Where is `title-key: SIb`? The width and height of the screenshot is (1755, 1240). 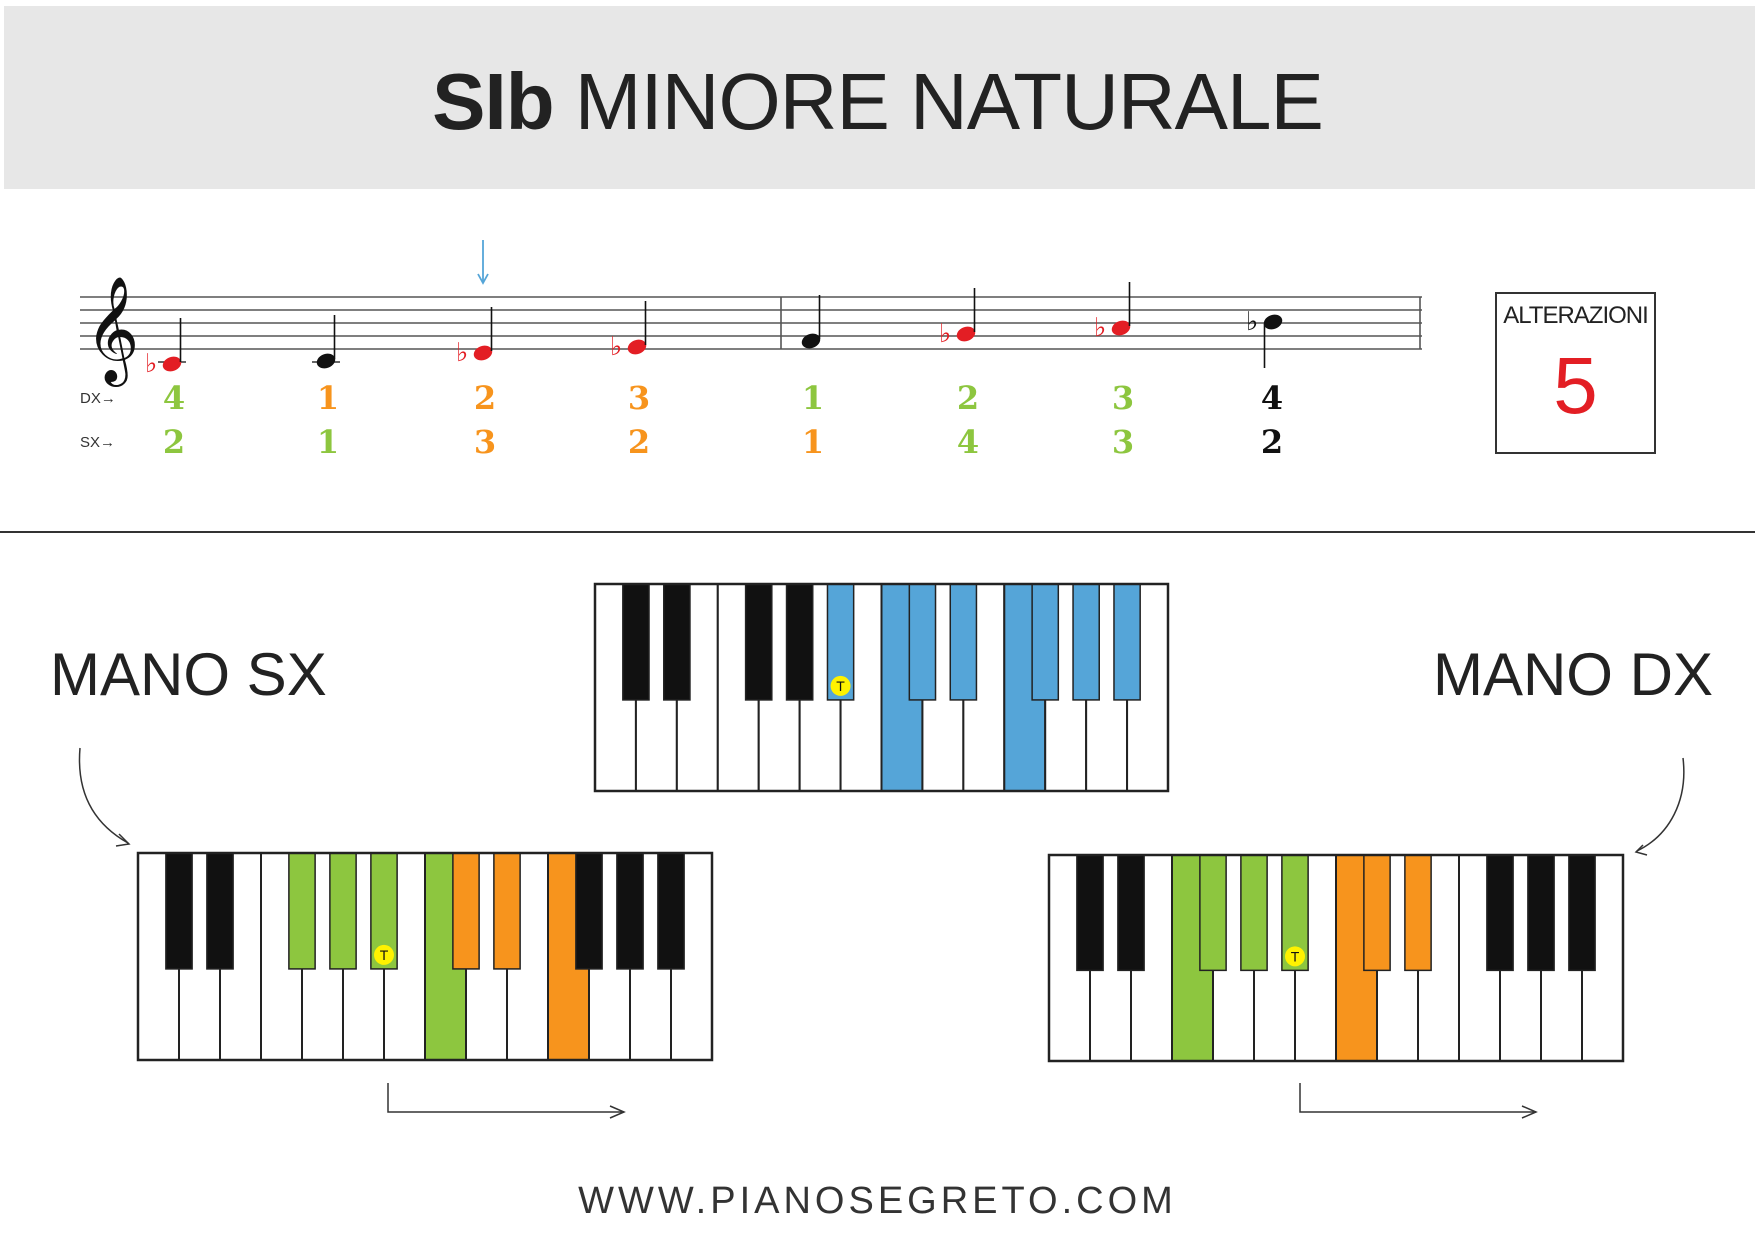 title-key: SIb is located at coordinates (493, 101).